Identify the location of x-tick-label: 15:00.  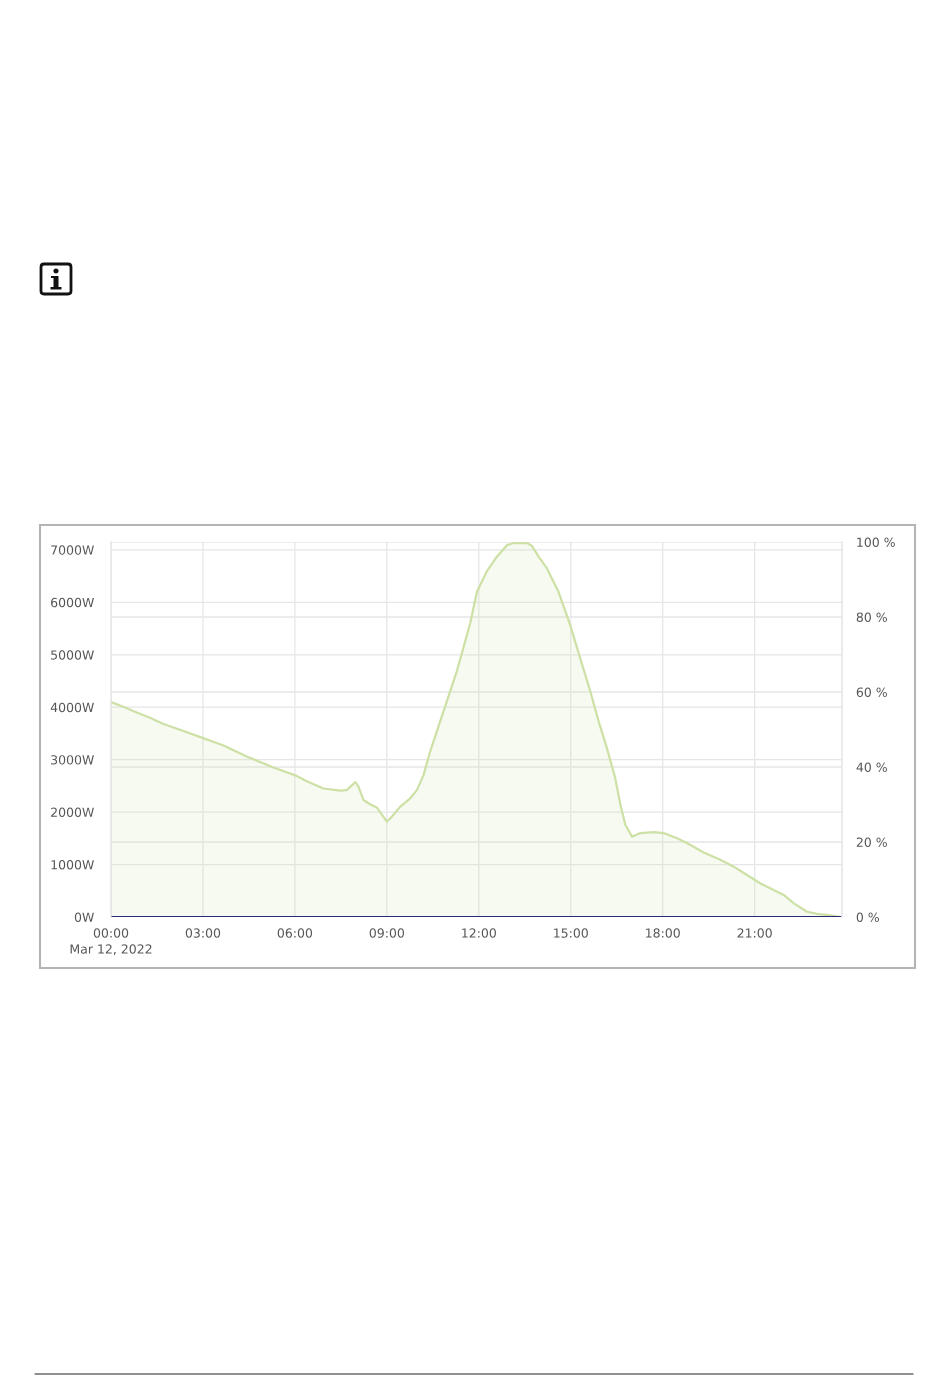
(571, 933).